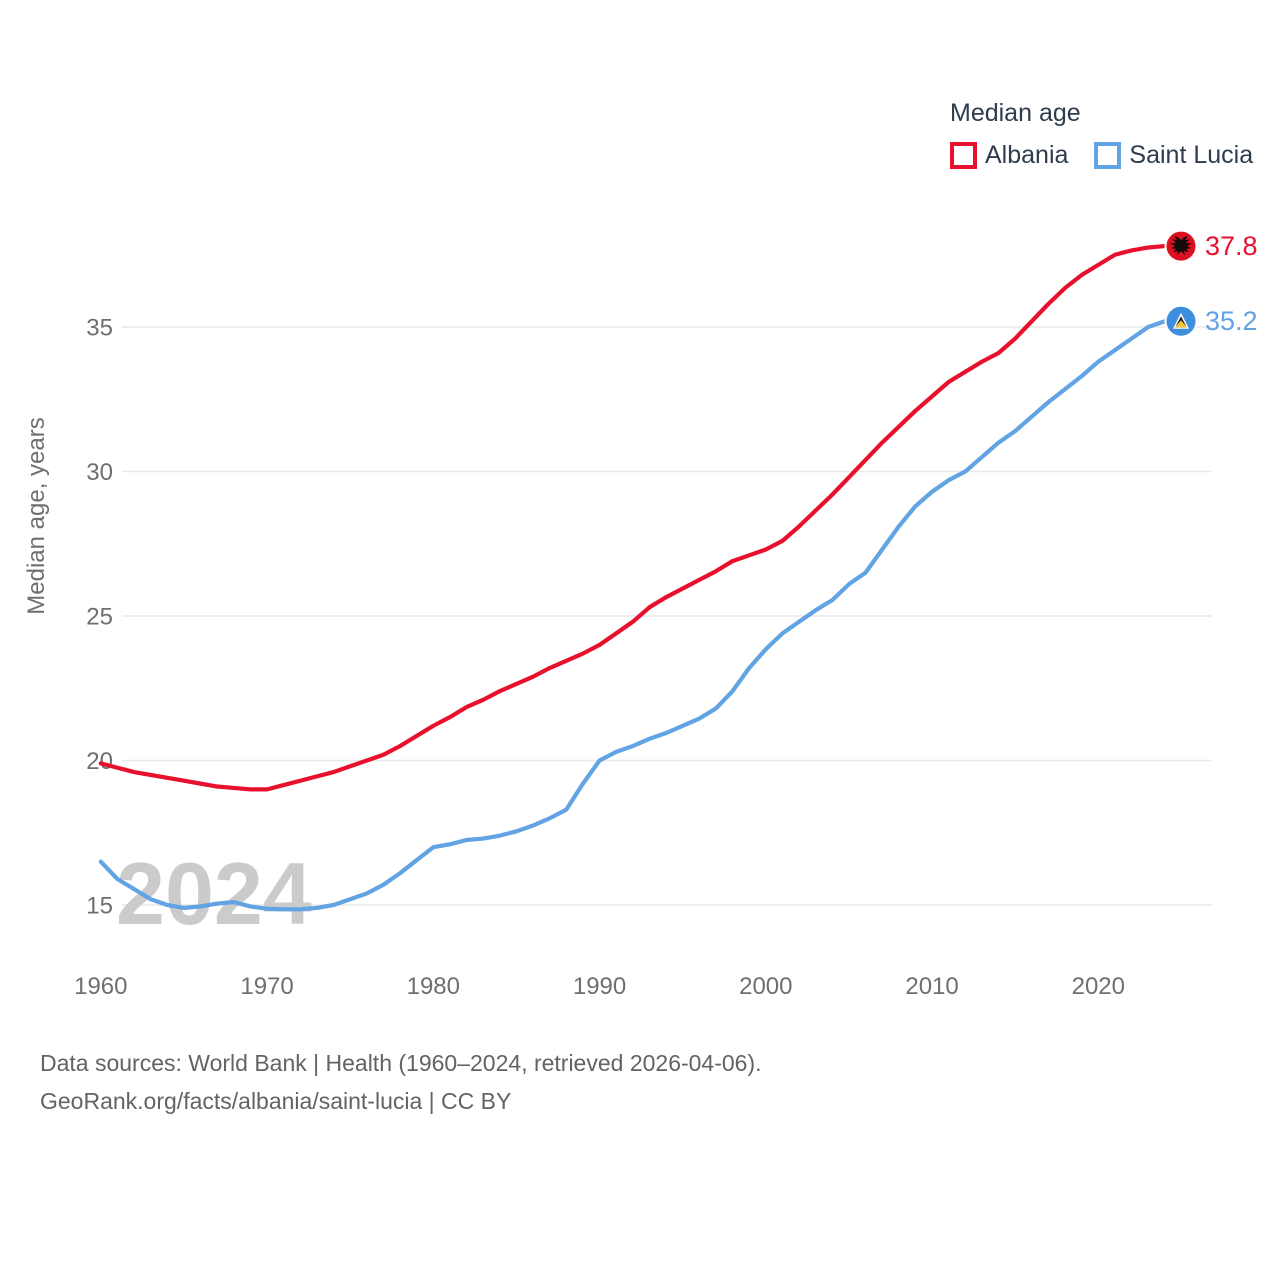 The height and width of the screenshot is (1280, 1280). Describe the element at coordinates (599, 986) in the screenshot. I see `x-axis-tick-label: 1990` at that location.